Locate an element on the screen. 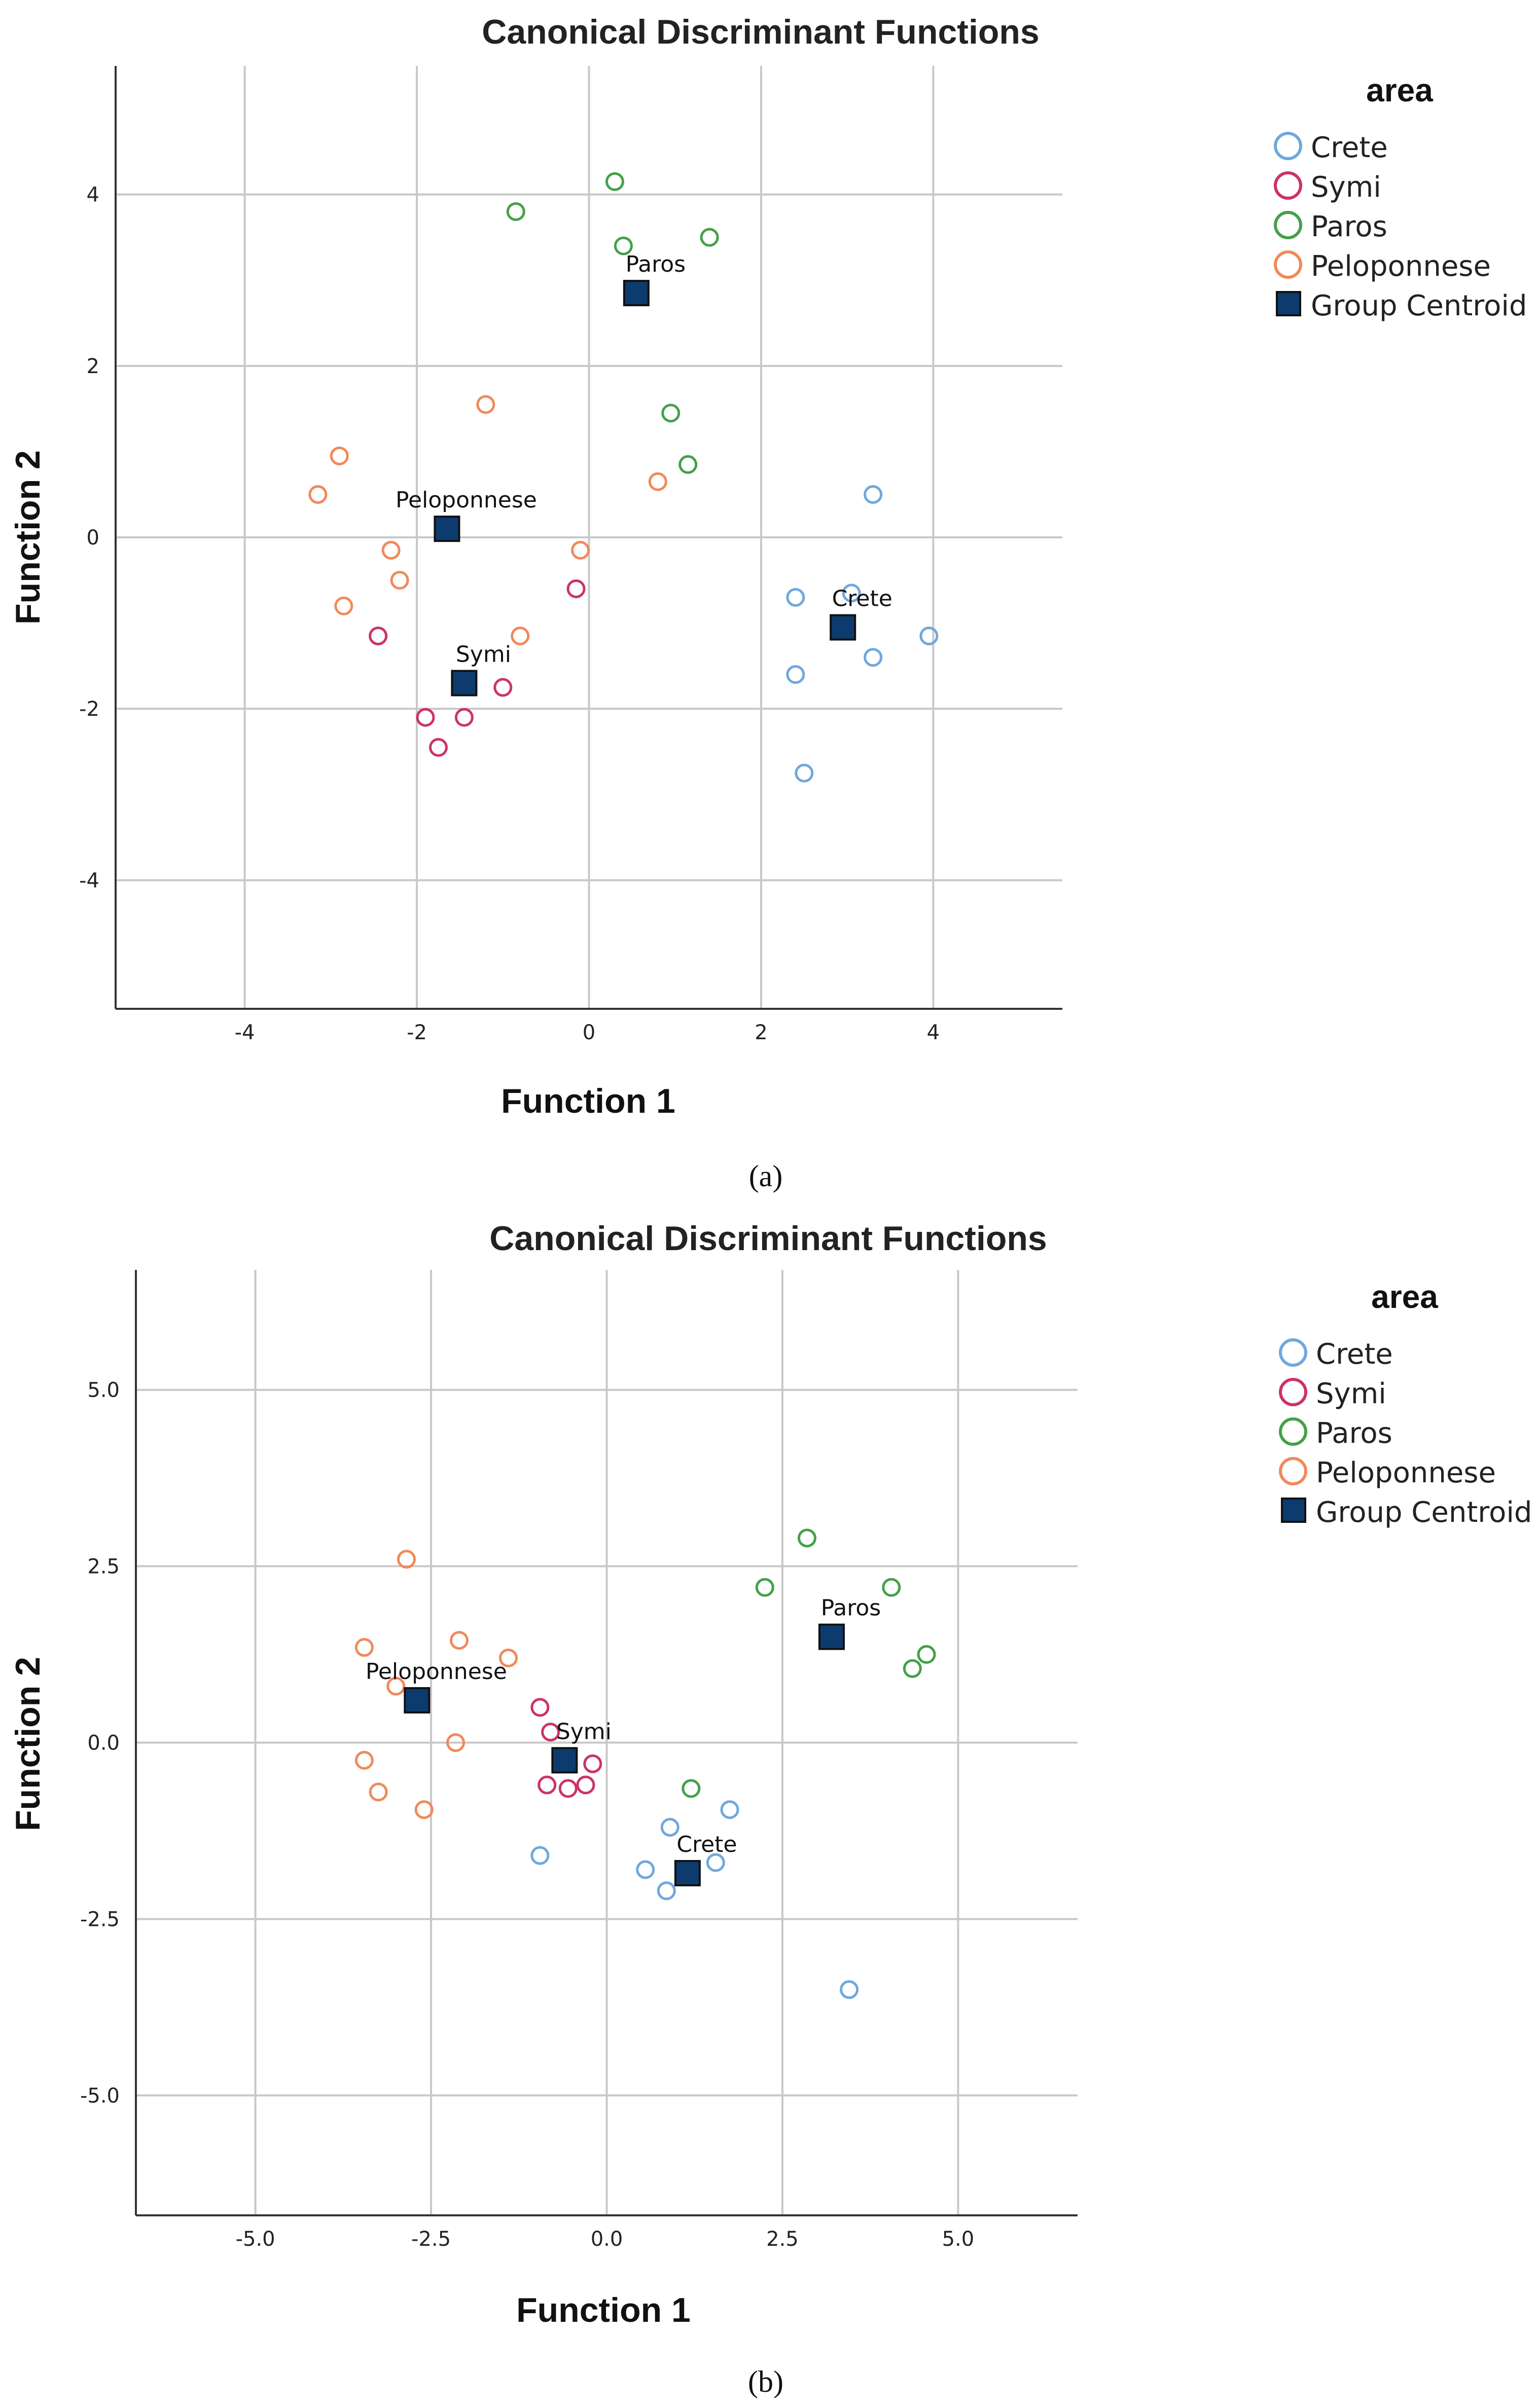 Image resolution: width=1538 pixels, height=2408 pixels. x-tick-label: -5.0 is located at coordinates (256, 2239).